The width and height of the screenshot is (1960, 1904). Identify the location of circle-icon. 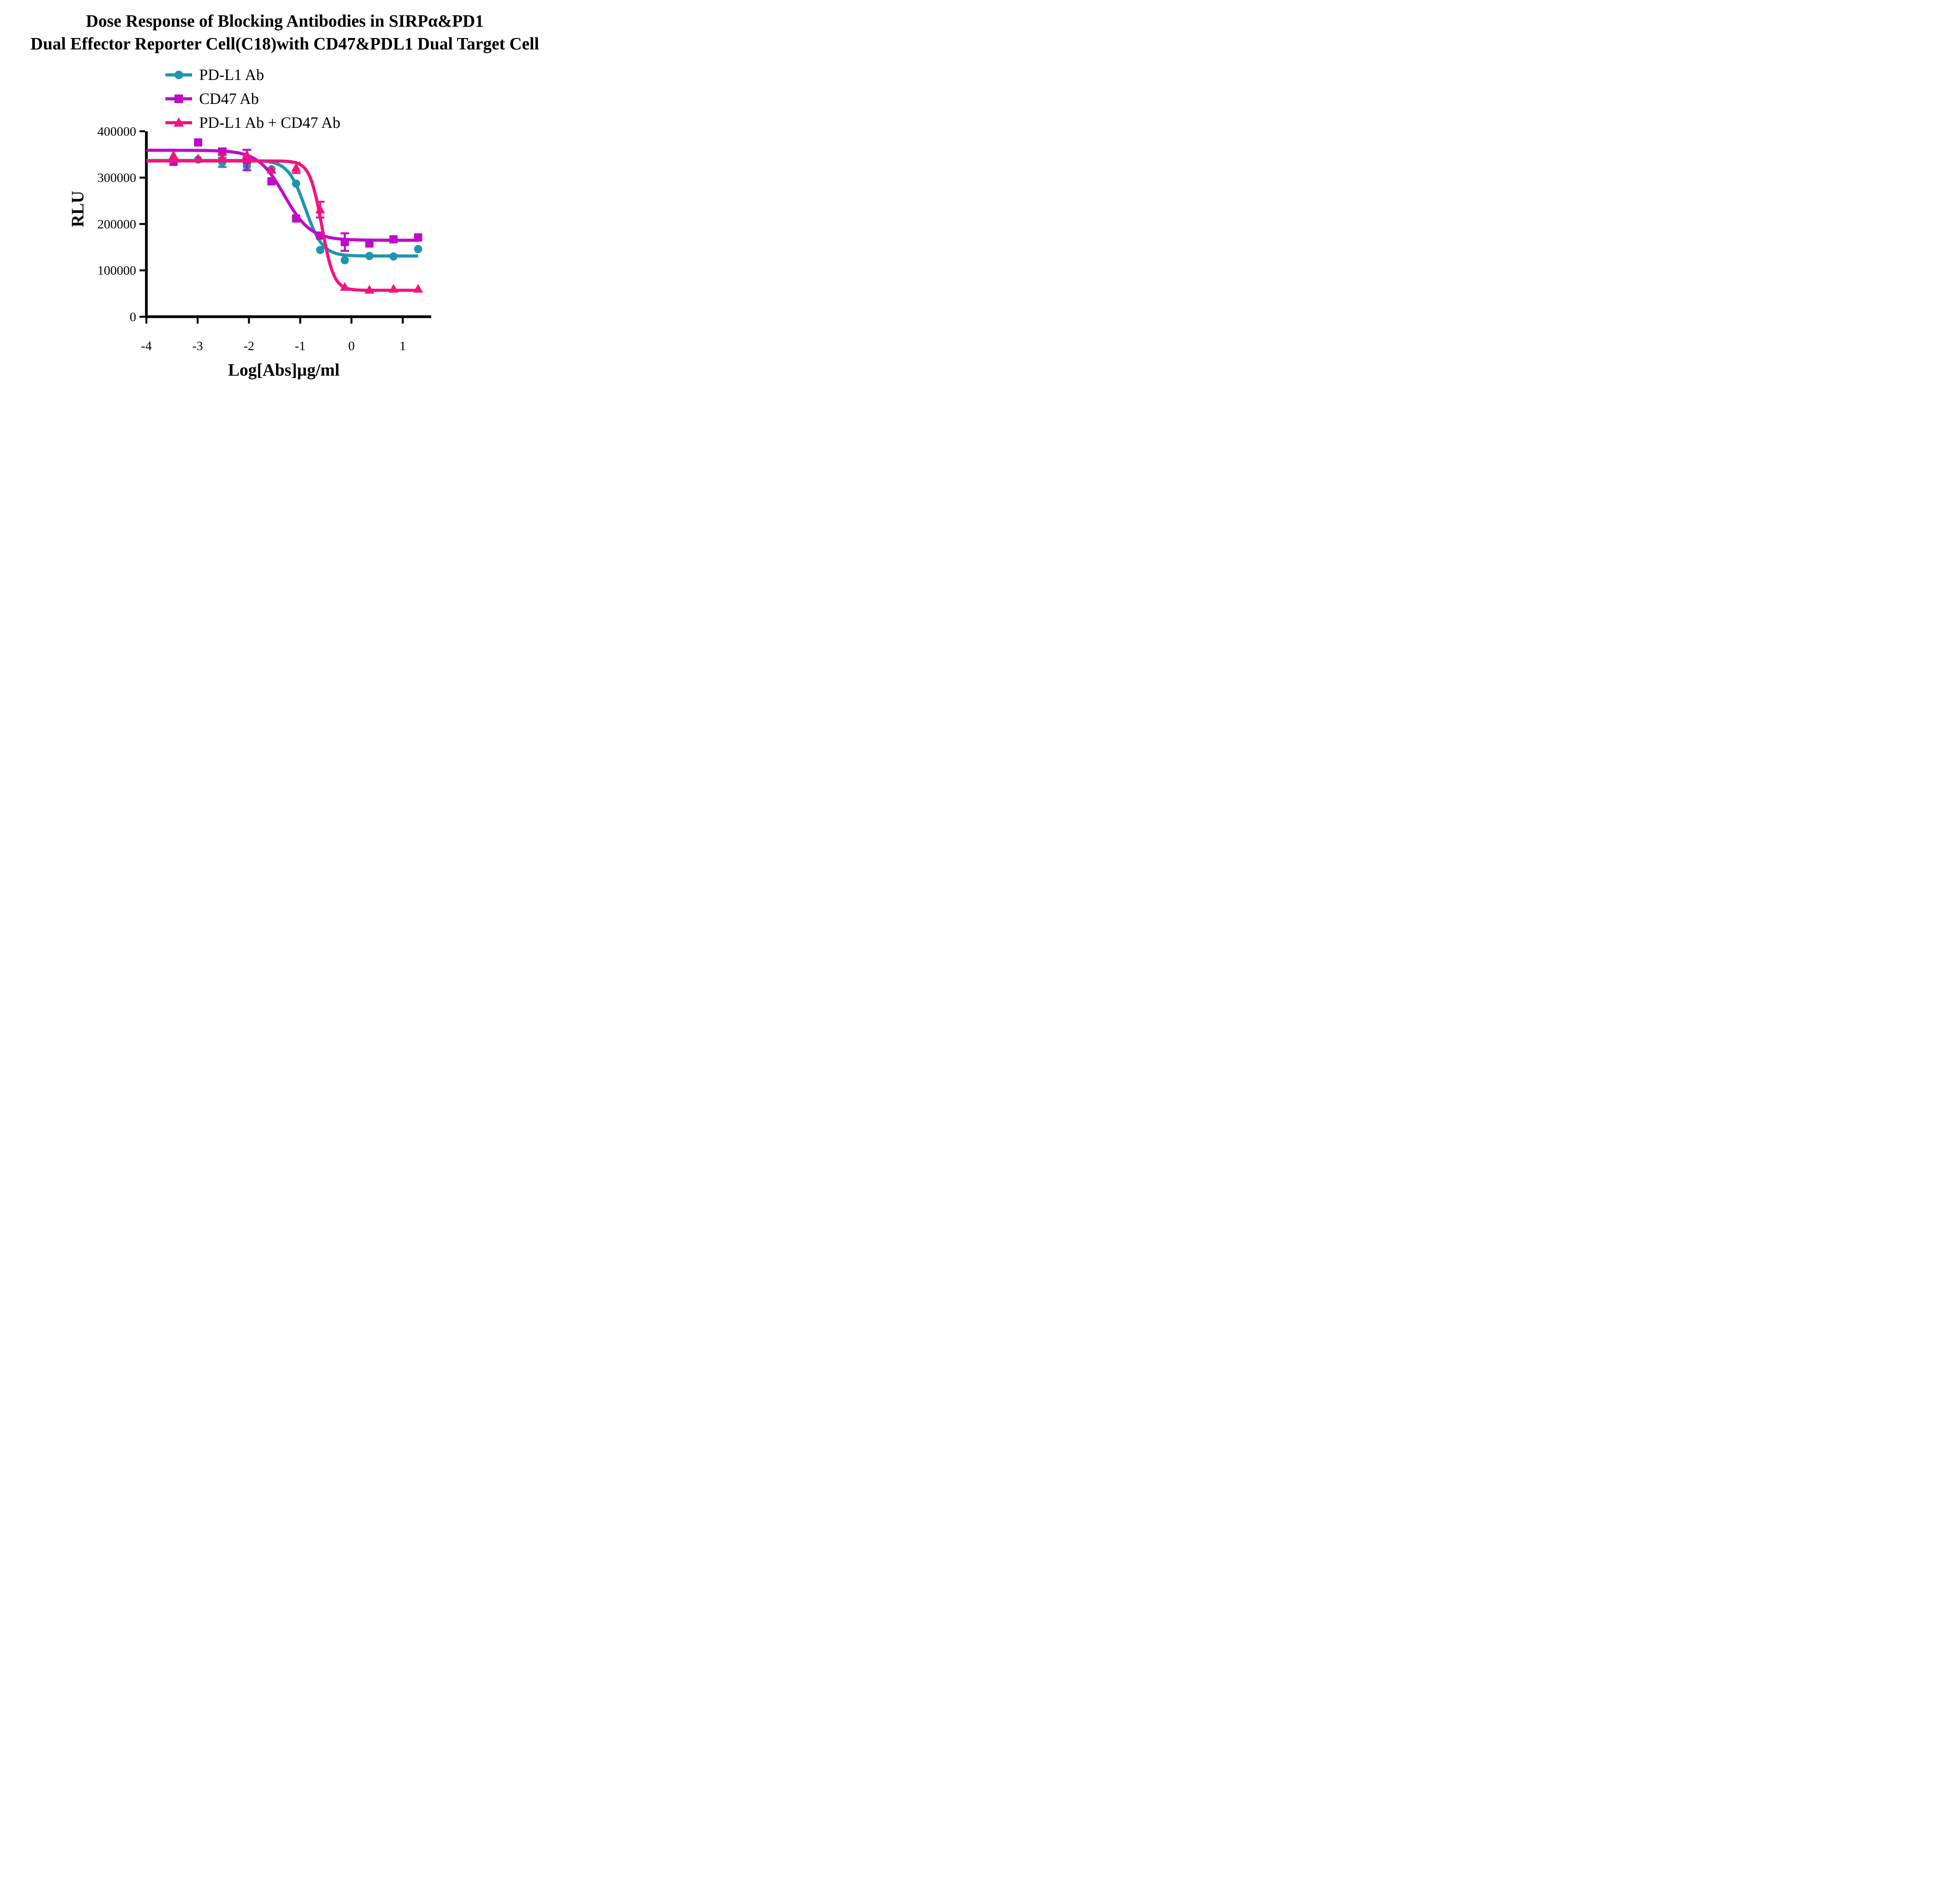
(178, 74).